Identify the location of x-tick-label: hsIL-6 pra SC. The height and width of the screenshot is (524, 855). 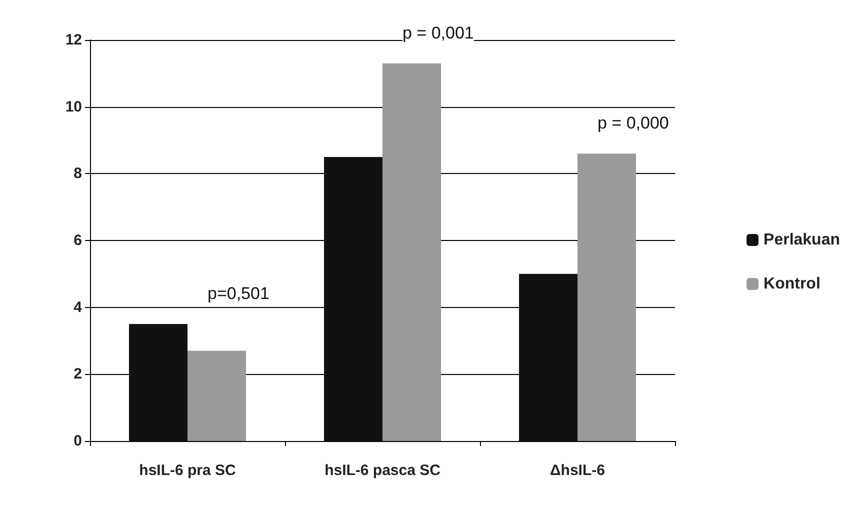
(187, 470).